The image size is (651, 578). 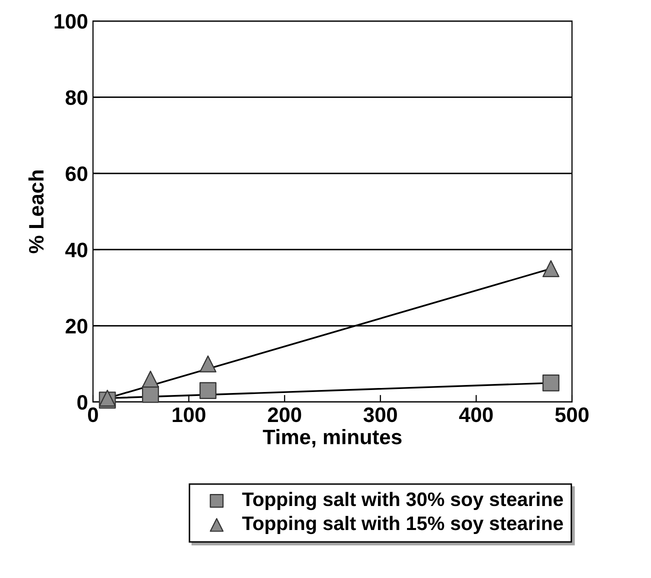 What do you see at coordinates (380, 414) in the screenshot?
I see `x-tick-label: 300` at bounding box center [380, 414].